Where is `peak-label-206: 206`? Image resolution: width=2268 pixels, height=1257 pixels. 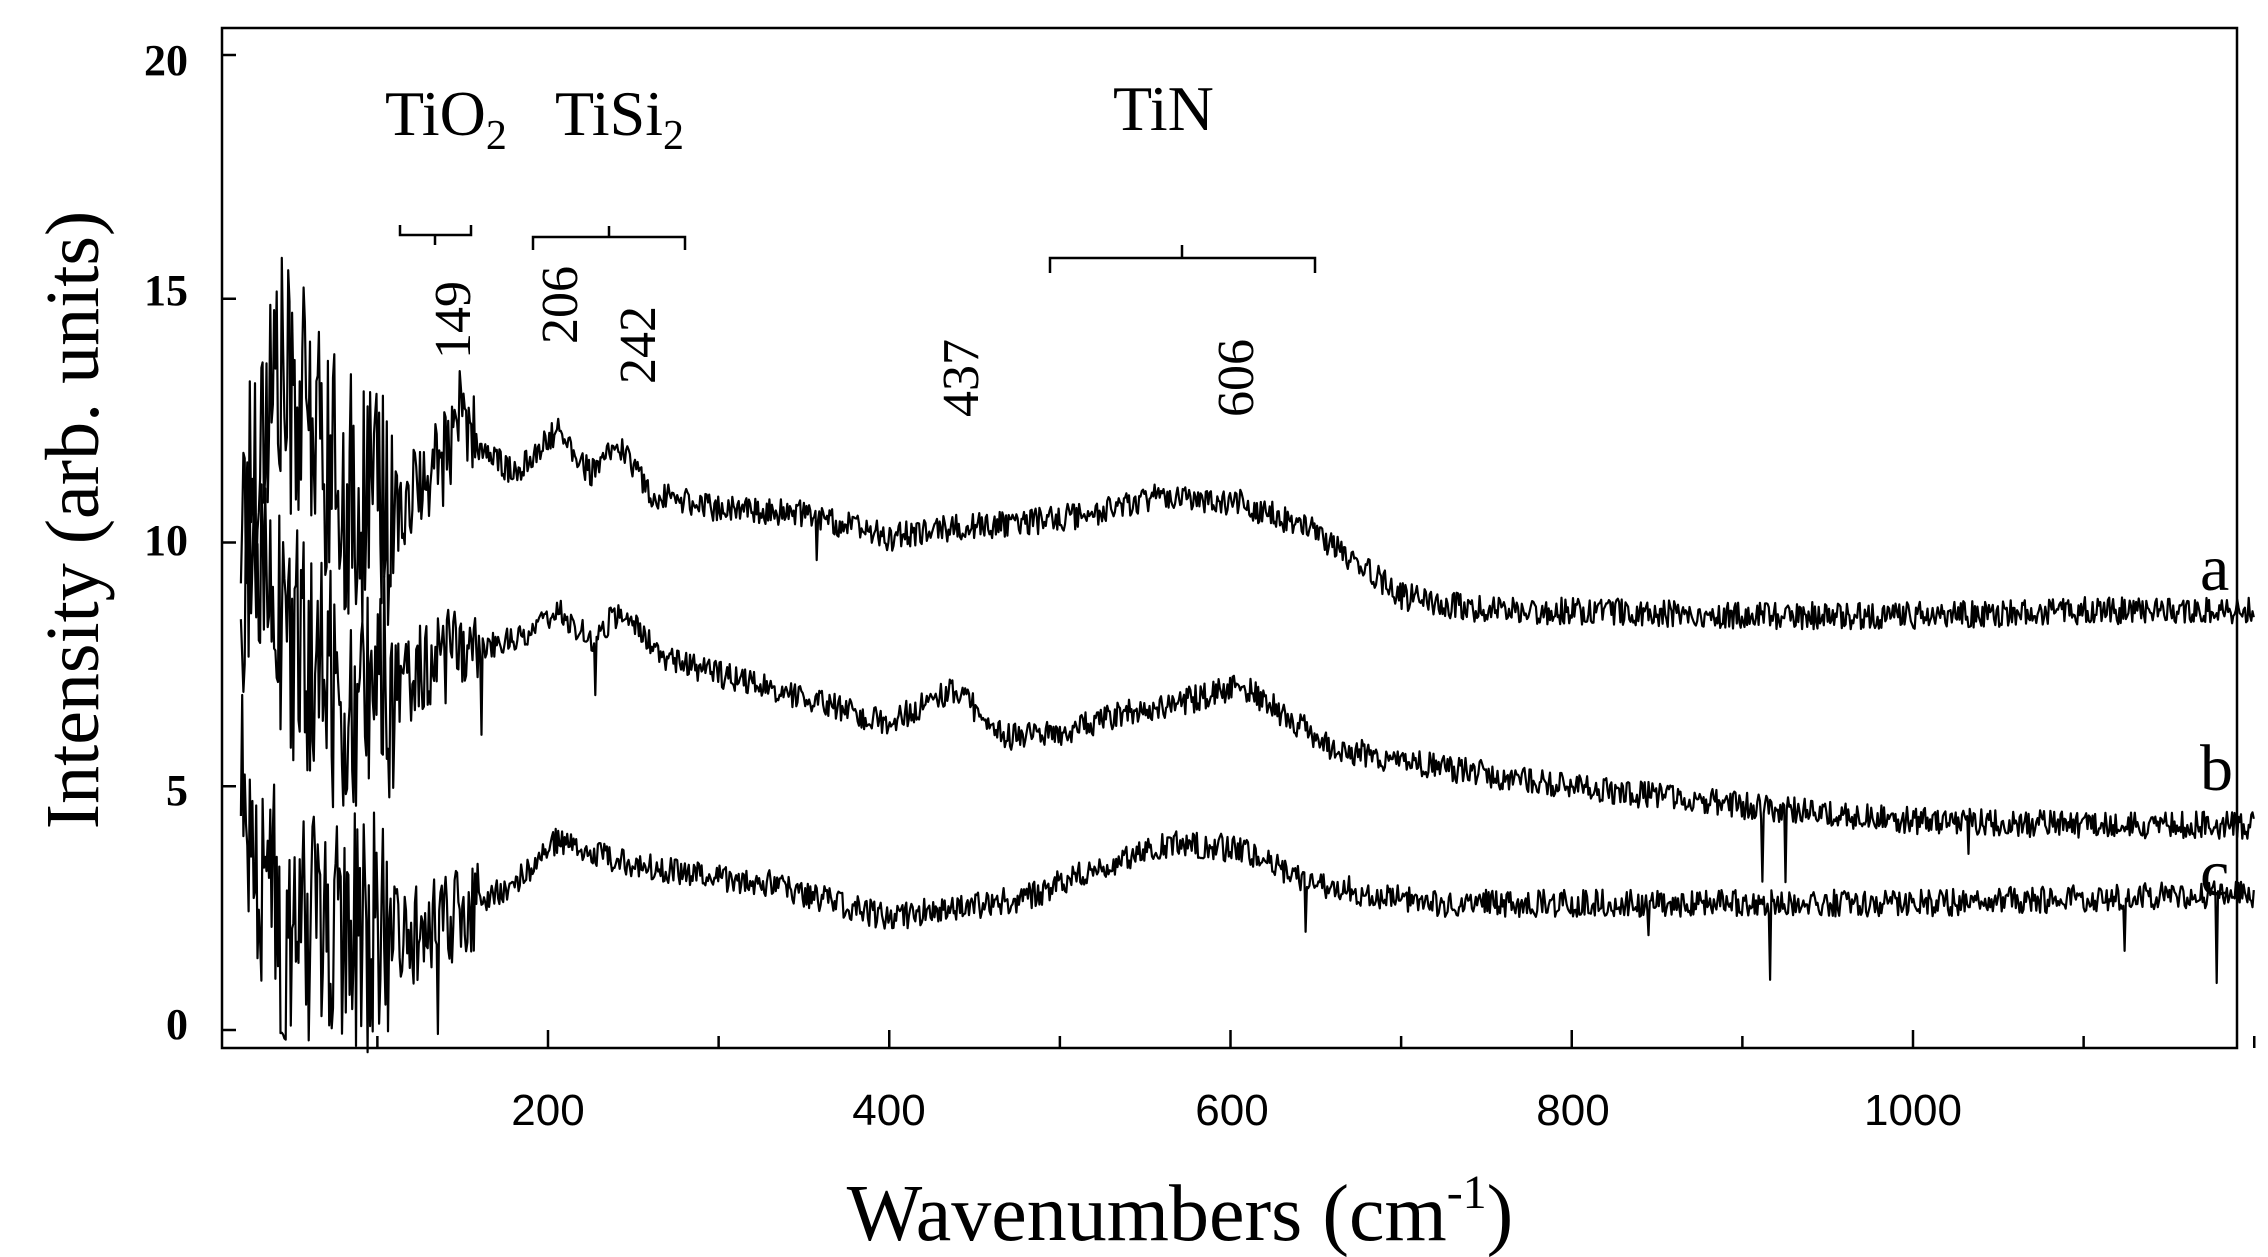 peak-label-206: 206 is located at coordinates (560, 305).